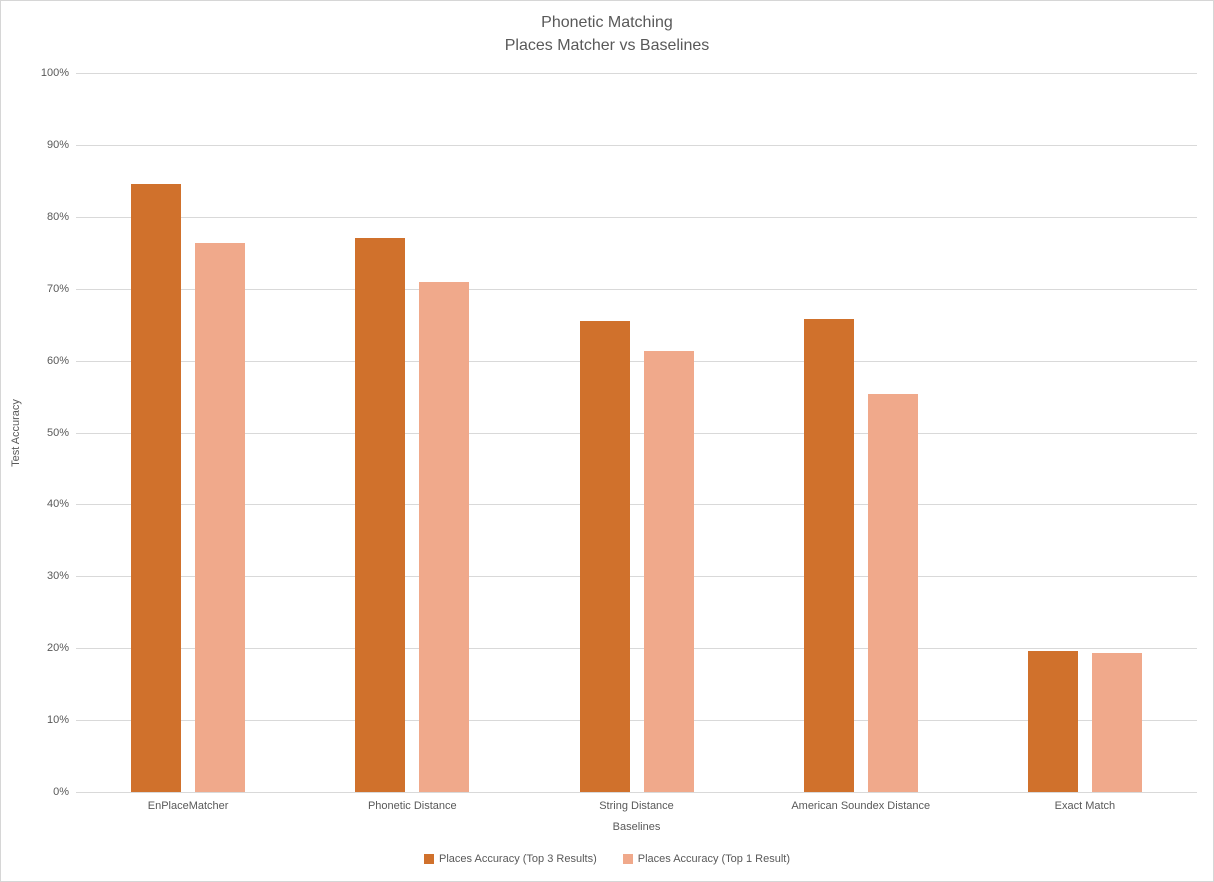 The width and height of the screenshot is (1214, 882). I want to click on x-tick-label: American Soundex Distance, so click(861, 806).